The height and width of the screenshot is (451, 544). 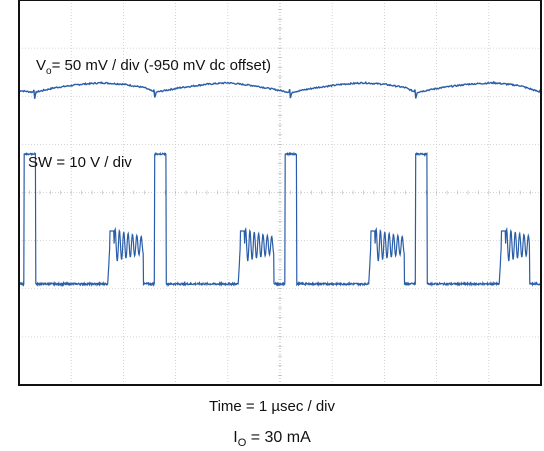 I want to click on condition-caption: IO = 30 mA, so click(x=272, y=439).